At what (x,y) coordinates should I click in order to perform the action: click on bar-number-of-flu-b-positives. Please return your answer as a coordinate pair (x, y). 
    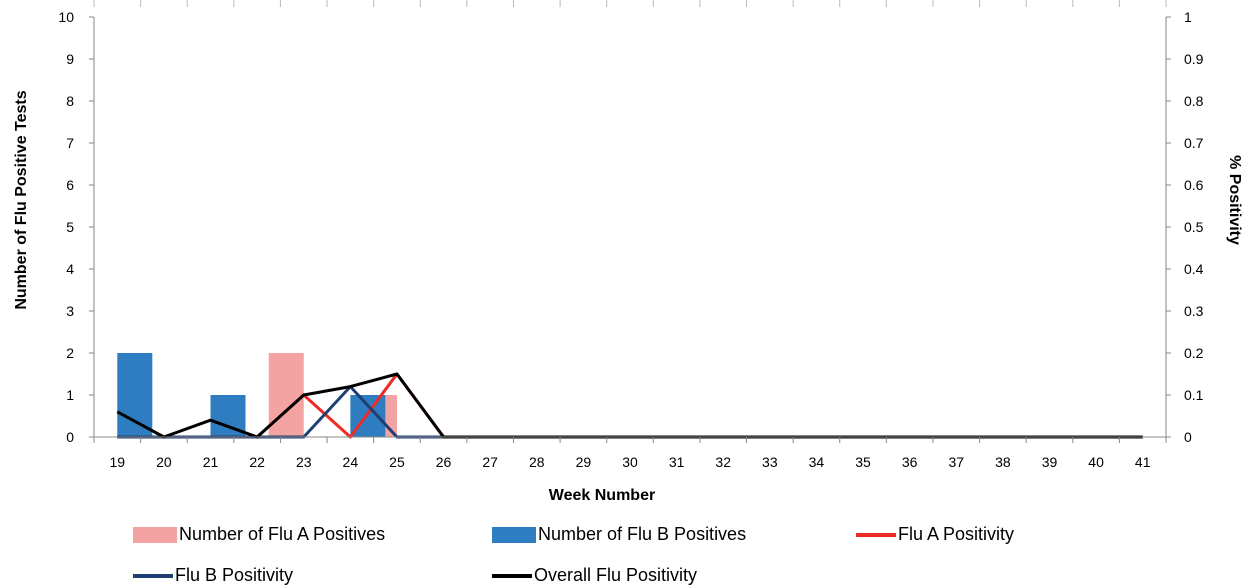
    Looking at the image, I should click on (135, 395).